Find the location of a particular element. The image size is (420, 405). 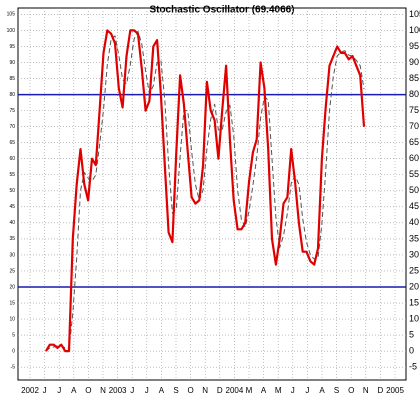

y-tick-label-left: 25 is located at coordinates (12, 271).